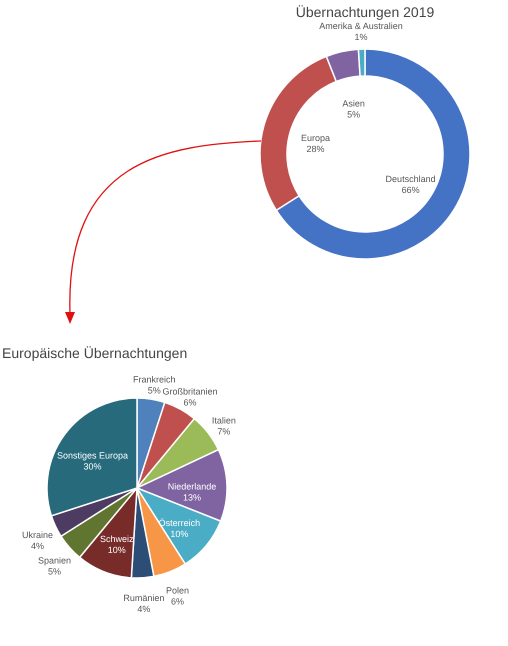 The width and height of the screenshot is (508, 646). What do you see at coordinates (361, 37) in the screenshot?
I see `data-label: 1%` at bounding box center [361, 37].